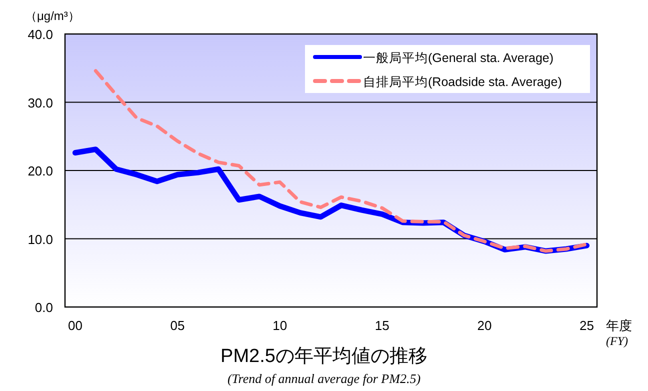 The height and width of the screenshot is (391, 648). What do you see at coordinates (587, 325) in the screenshot?
I see `x-tick-label: 25` at bounding box center [587, 325].